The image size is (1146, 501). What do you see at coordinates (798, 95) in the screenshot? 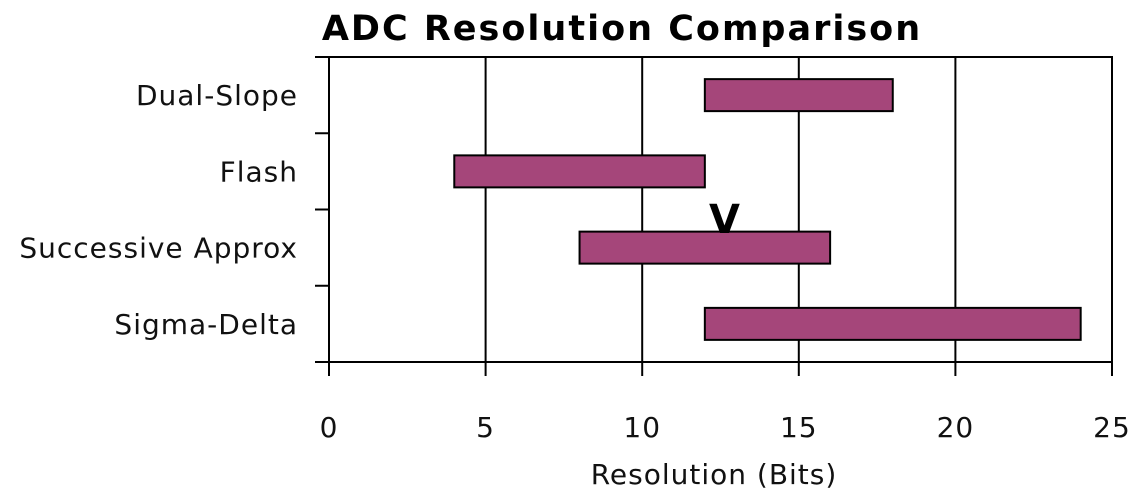
I see `bar-dual-slope` at bounding box center [798, 95].